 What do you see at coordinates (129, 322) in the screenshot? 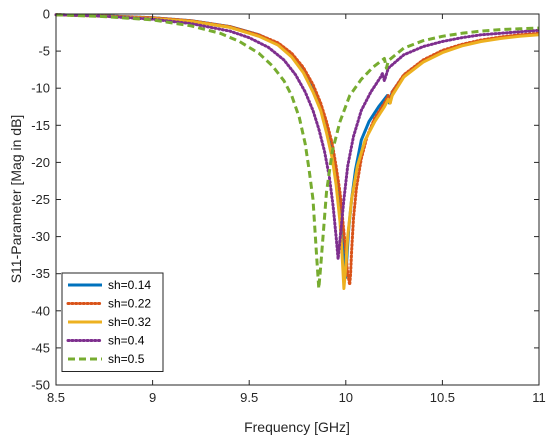
I see `legend-label-2: sh=0.32` at bounding box center [129, 322].